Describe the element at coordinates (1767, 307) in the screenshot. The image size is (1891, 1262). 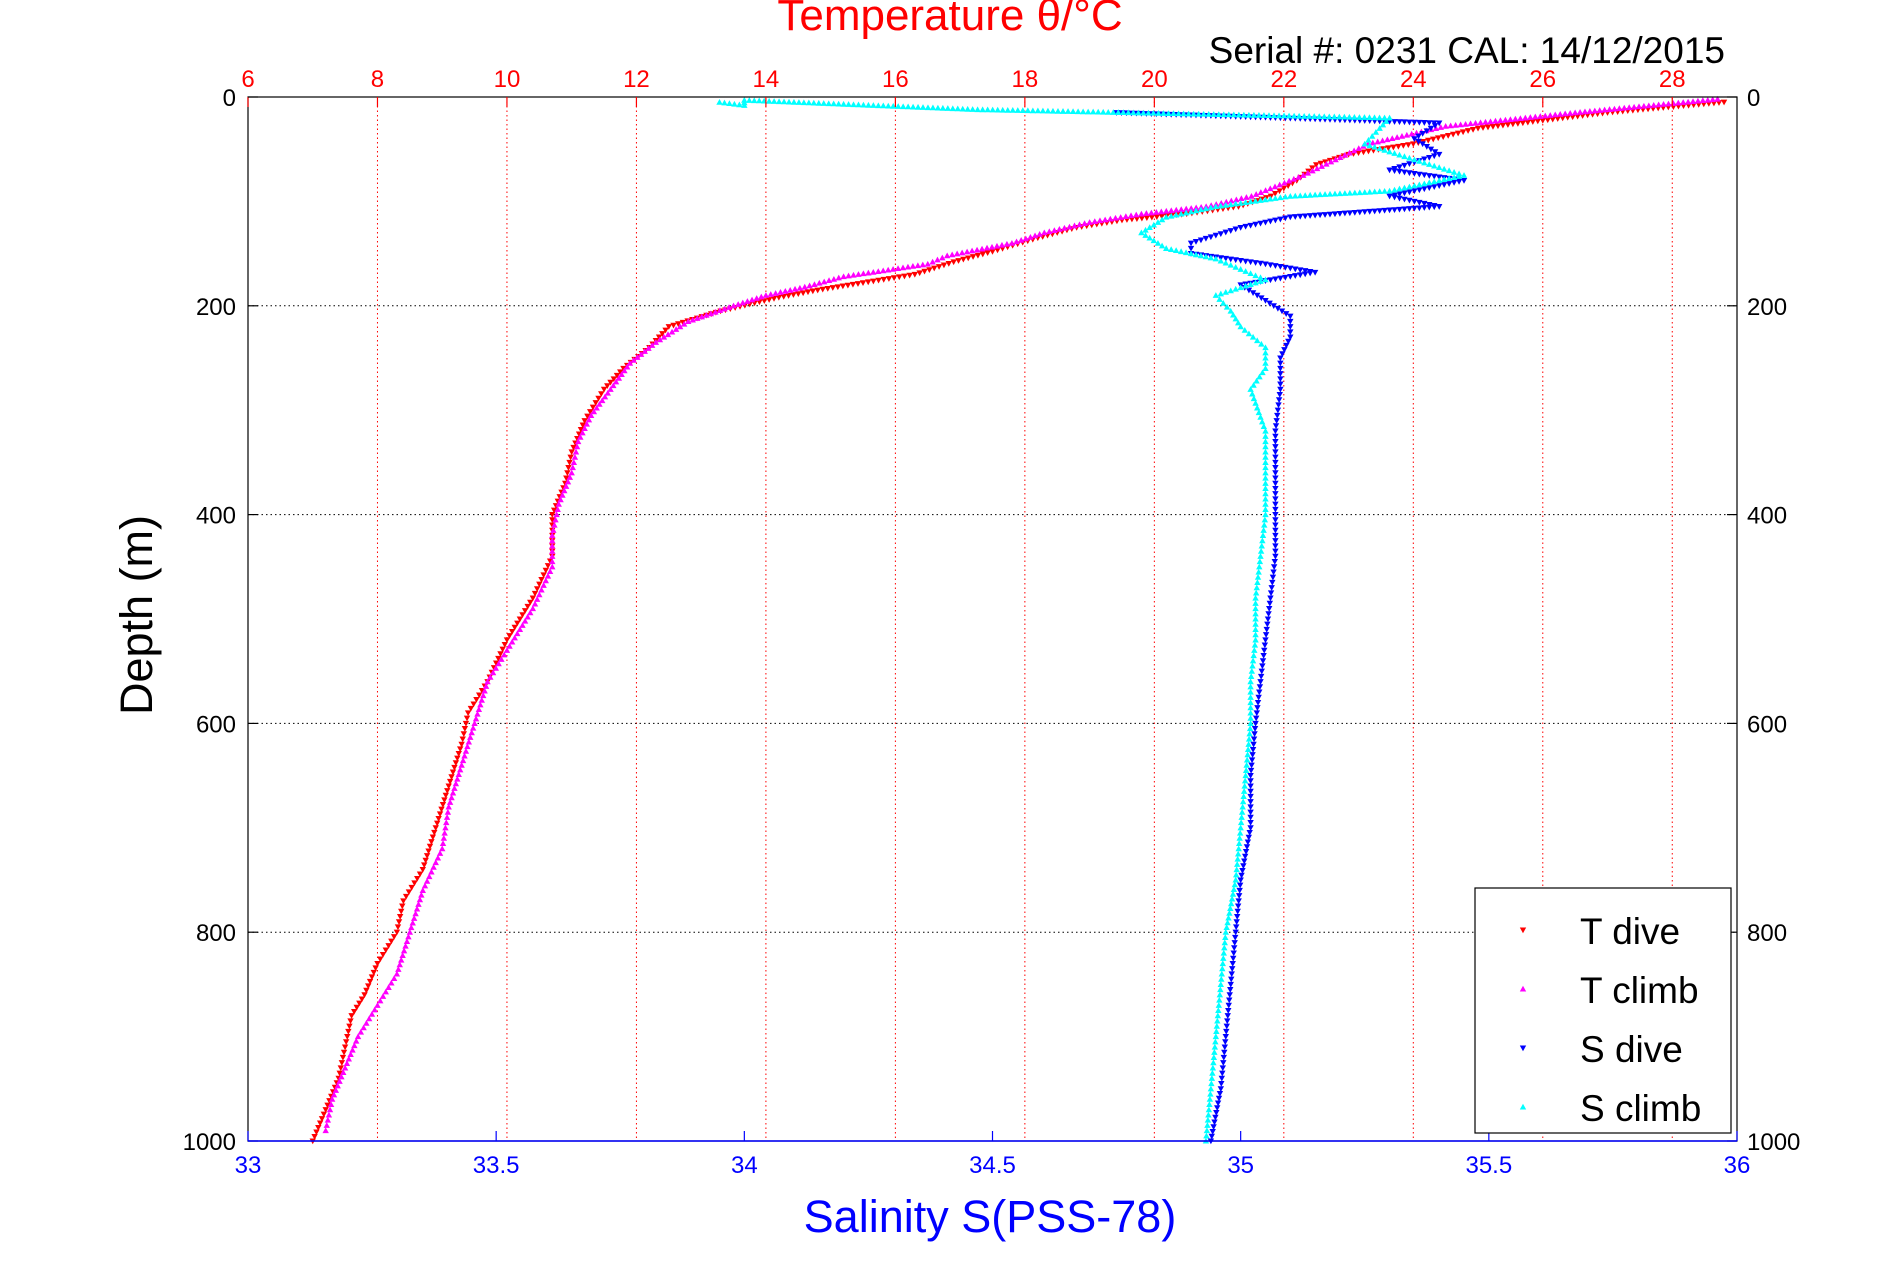
I see `depth-tick-label-right: 200` at that location.